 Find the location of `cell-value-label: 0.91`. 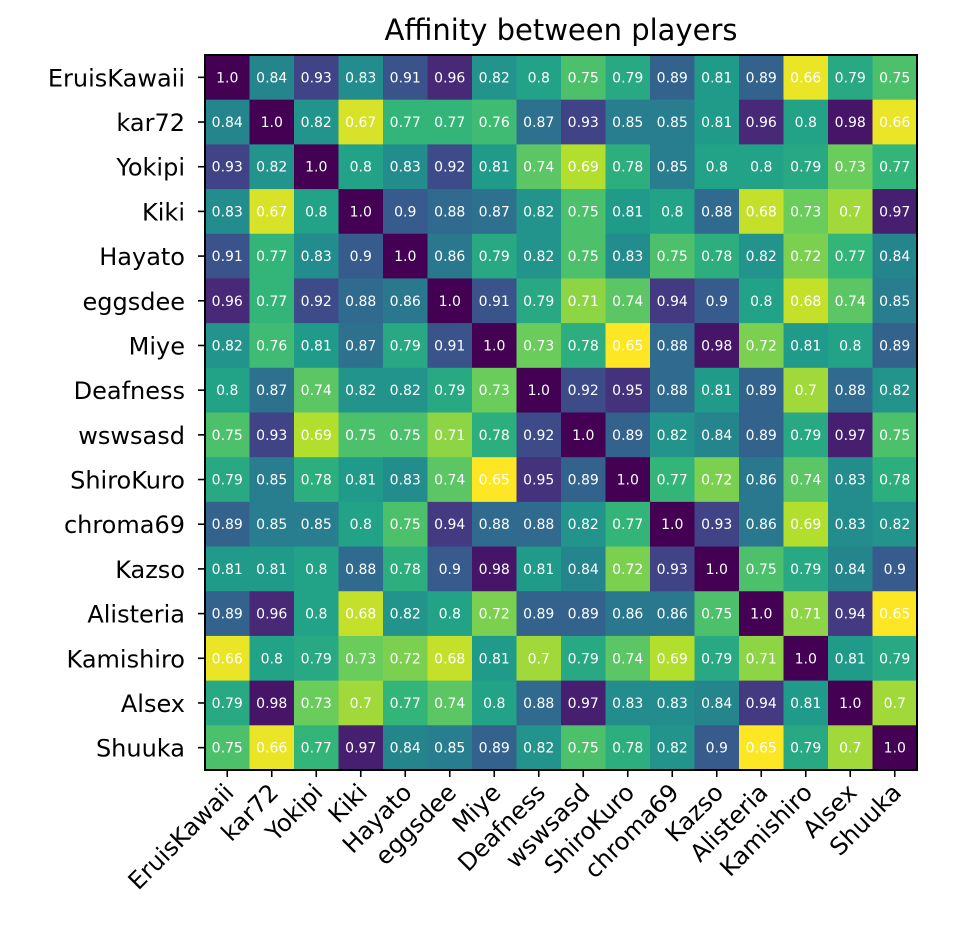

cell-value-label: 0.91 is located at coordinates (227, 257).